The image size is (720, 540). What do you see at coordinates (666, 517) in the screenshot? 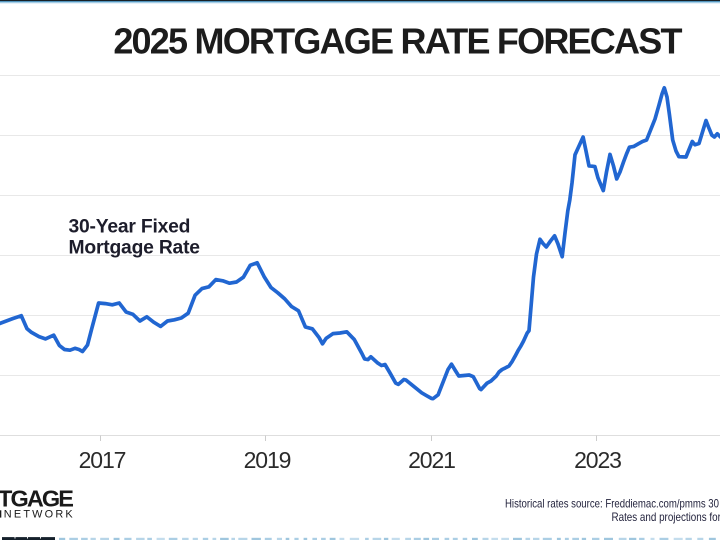
I see `svg-text: Rates and projections for 2025` at bounding box center [666, 517].